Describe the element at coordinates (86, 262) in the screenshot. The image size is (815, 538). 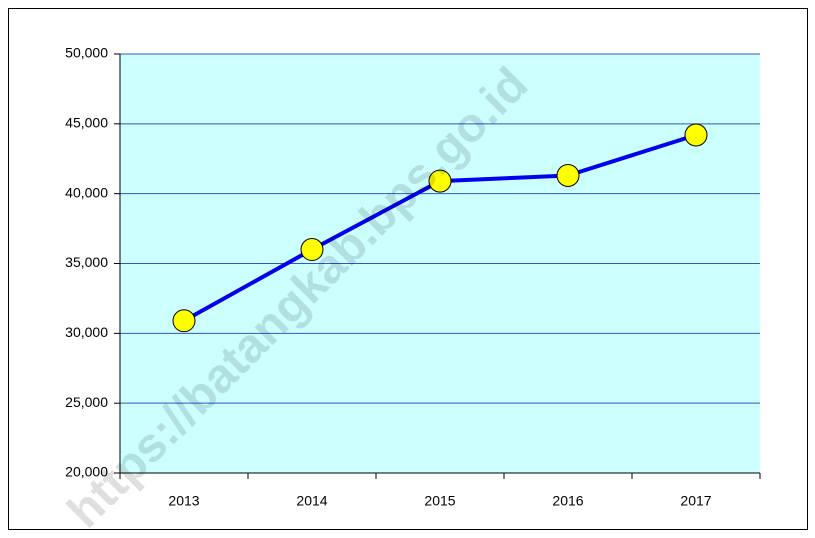
I see `y-tick-label: 35,000` at that location.